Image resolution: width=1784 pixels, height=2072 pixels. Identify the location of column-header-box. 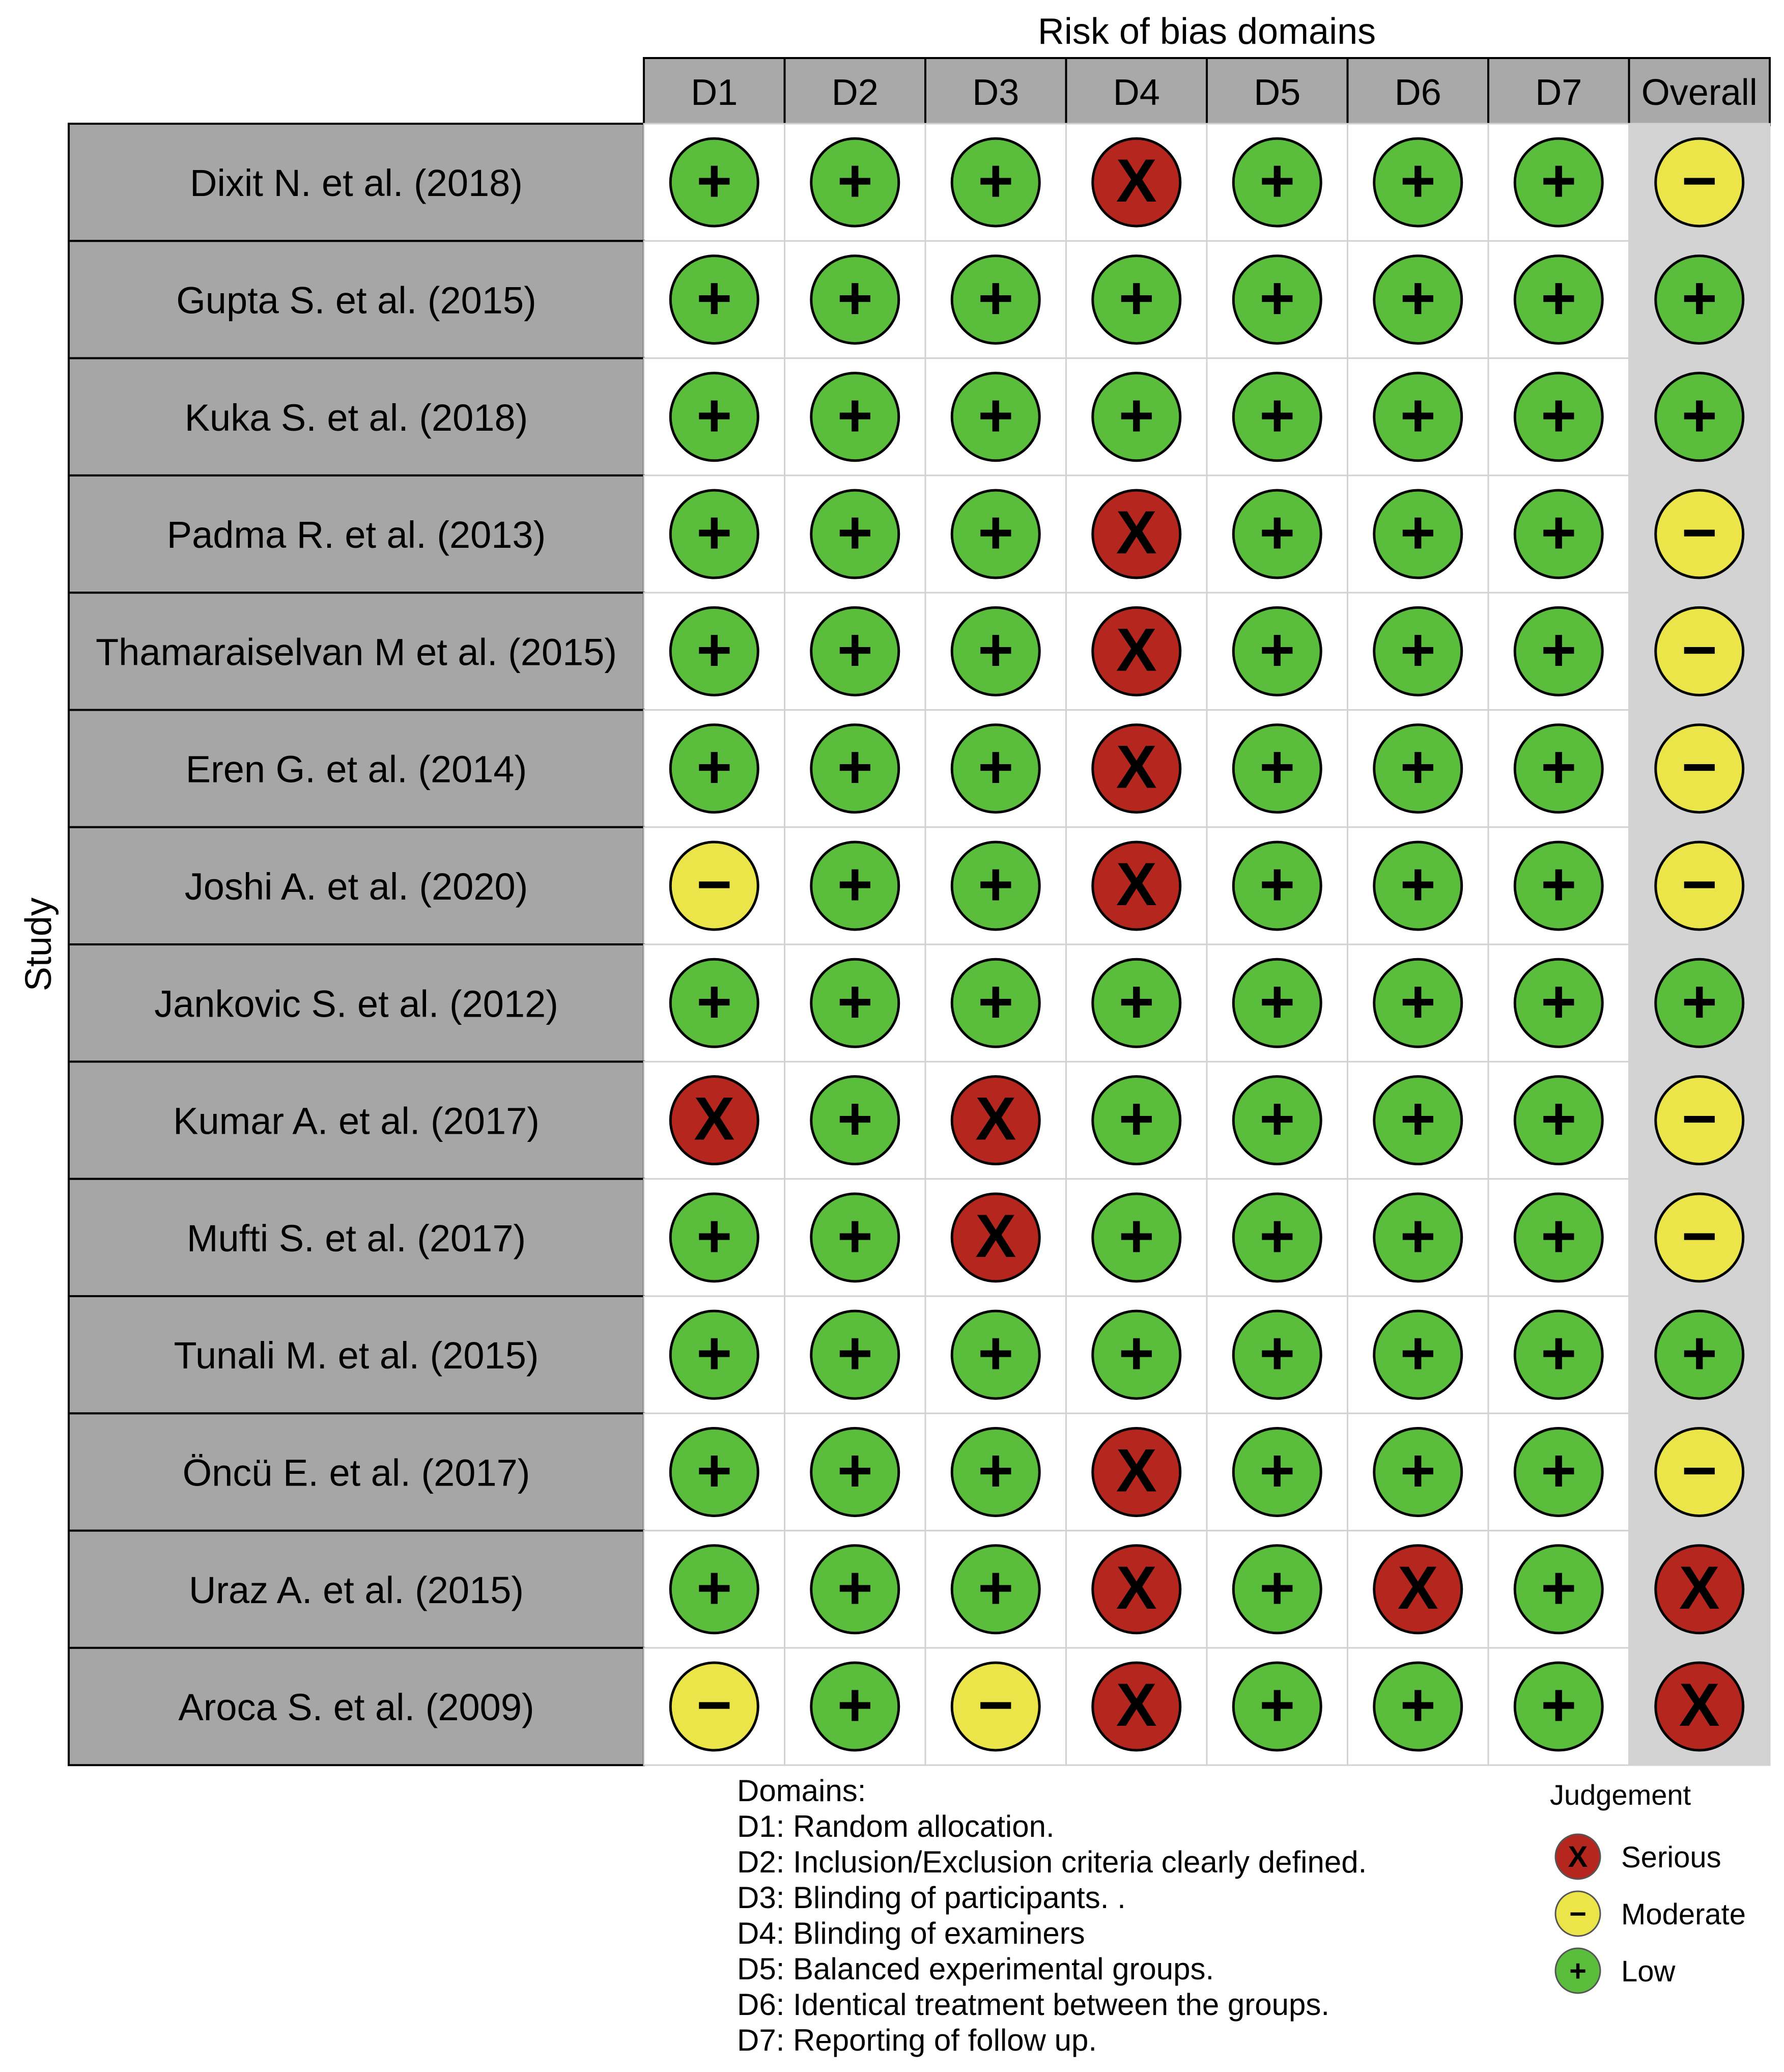
(714, 91).